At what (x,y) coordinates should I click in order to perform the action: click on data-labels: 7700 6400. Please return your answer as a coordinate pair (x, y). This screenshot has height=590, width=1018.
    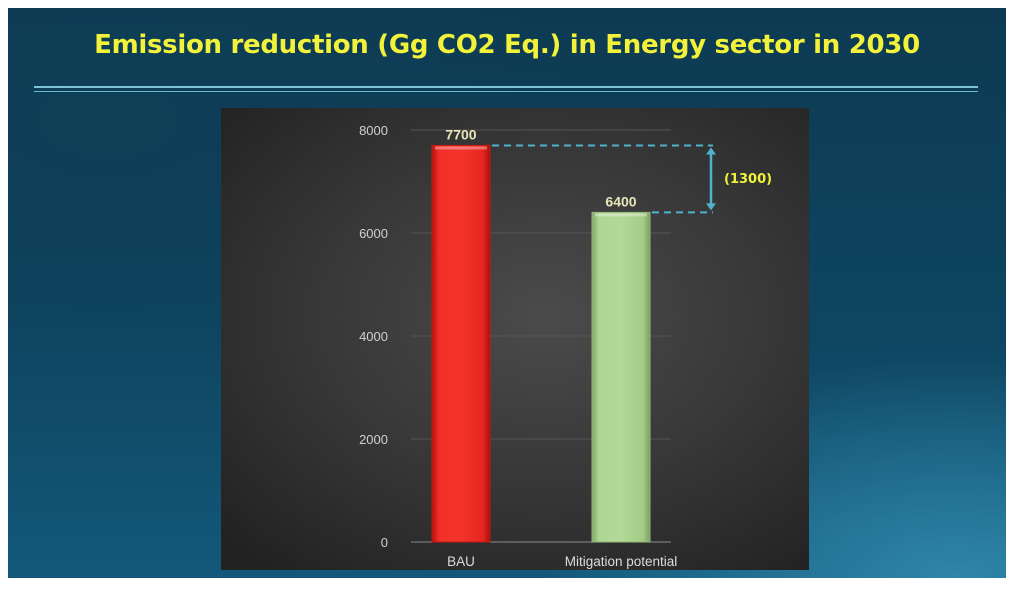
    Looking at the image, I should click on (540, 167).